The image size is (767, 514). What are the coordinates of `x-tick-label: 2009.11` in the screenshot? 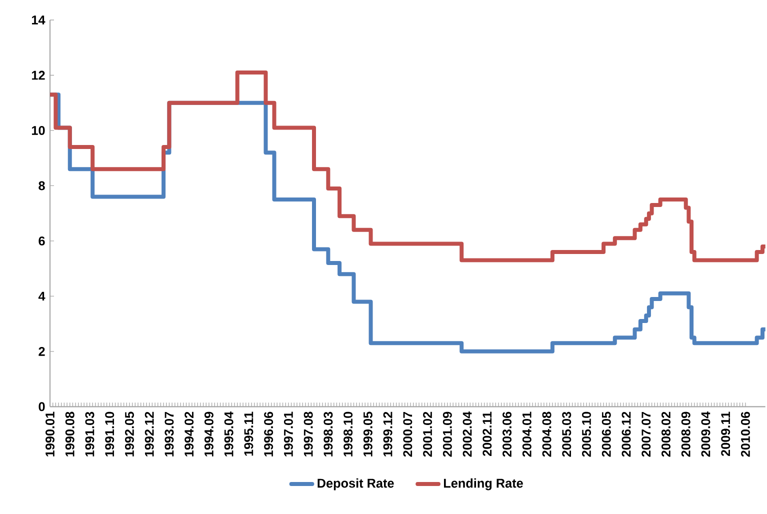 It's located at (725, 434).